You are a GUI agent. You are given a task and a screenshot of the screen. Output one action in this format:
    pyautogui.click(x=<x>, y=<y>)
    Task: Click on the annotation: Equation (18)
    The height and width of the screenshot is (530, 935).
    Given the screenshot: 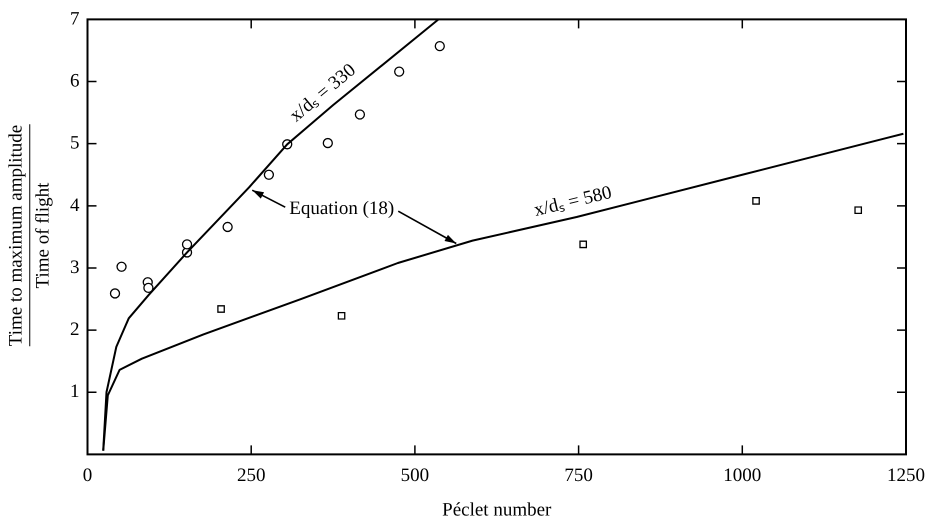 What is the action you would take?
    pyautogui.click(x=341, y=209)
    